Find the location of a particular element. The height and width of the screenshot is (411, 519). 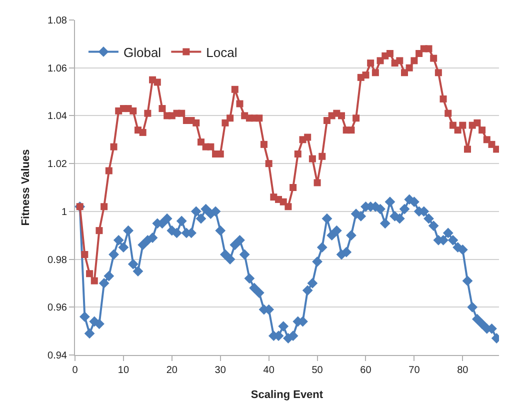

x-tick-label: 60 is located at coordinates (366, 370).